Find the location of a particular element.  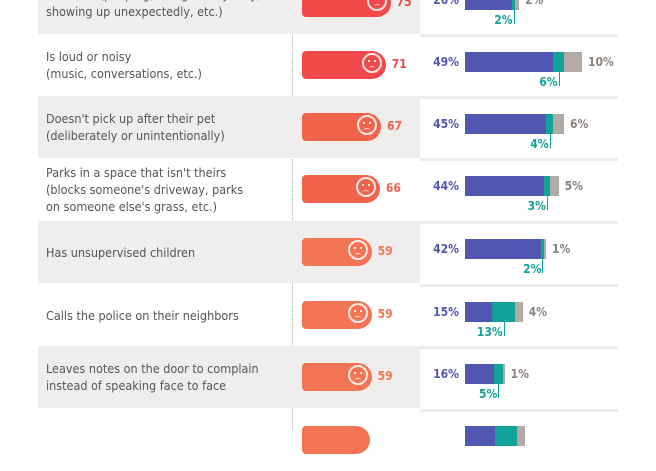

score-value: 66 is located at coordinates (393, 188).